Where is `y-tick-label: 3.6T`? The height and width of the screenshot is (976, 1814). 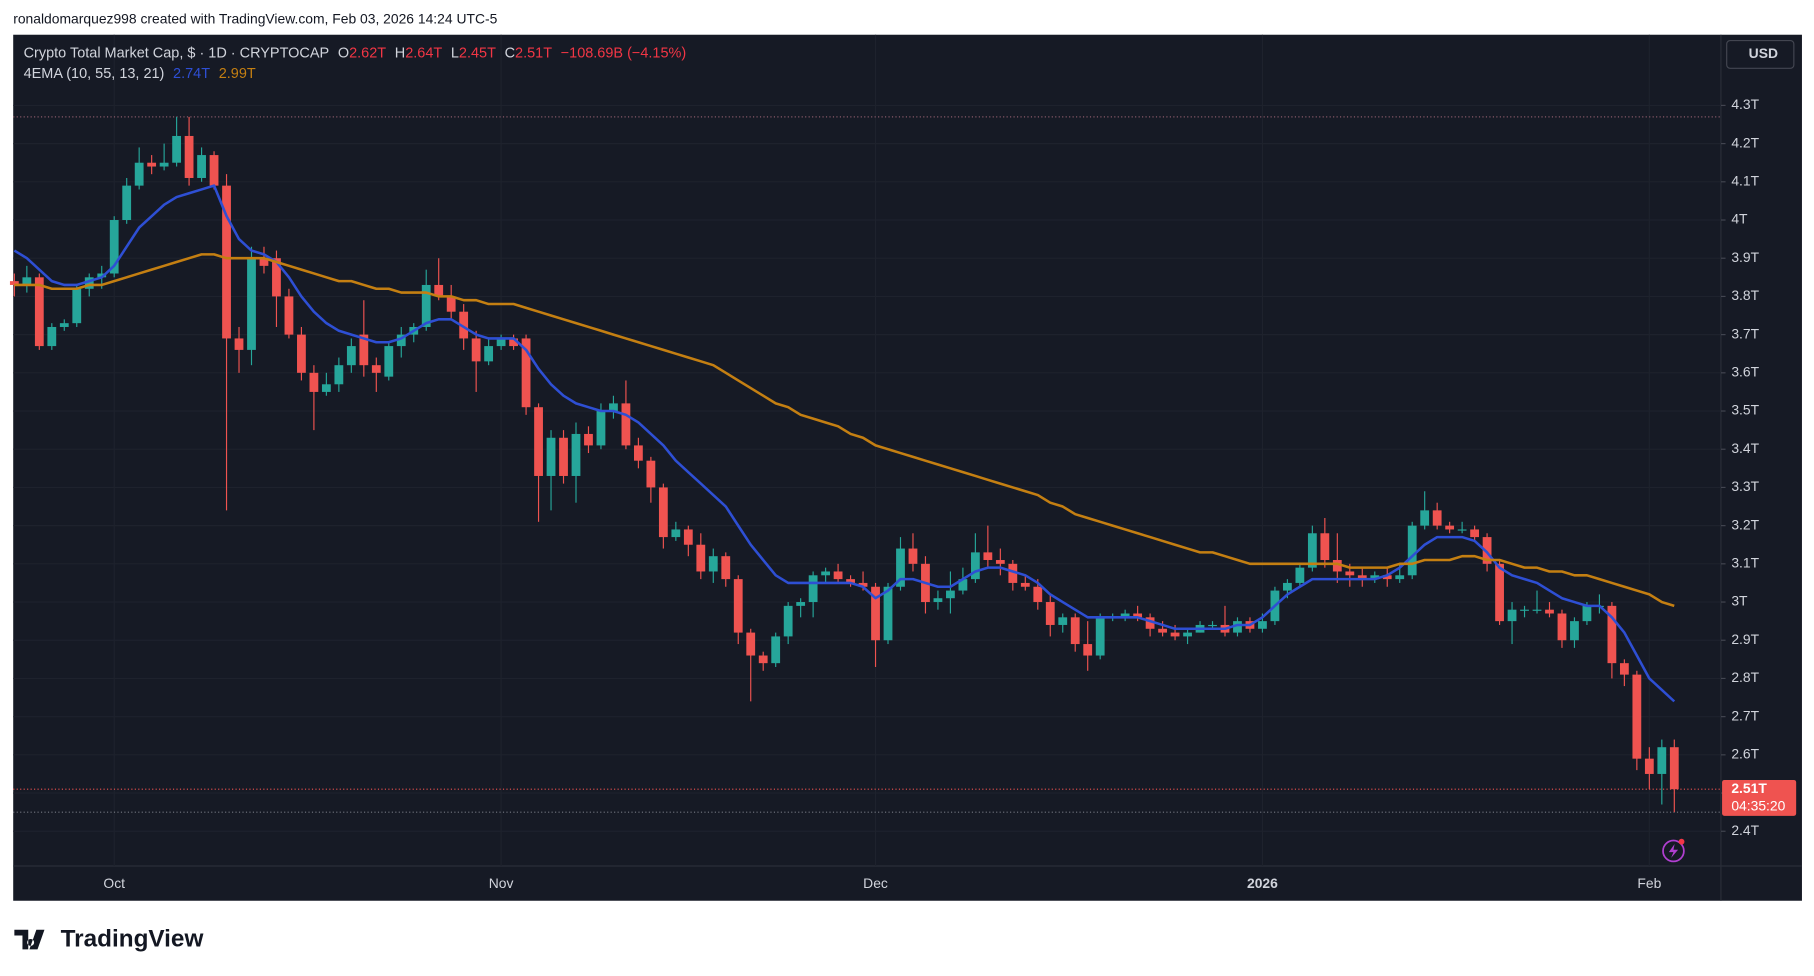 y-tick-label: 3.6T is located at coordinates (1745, 371).